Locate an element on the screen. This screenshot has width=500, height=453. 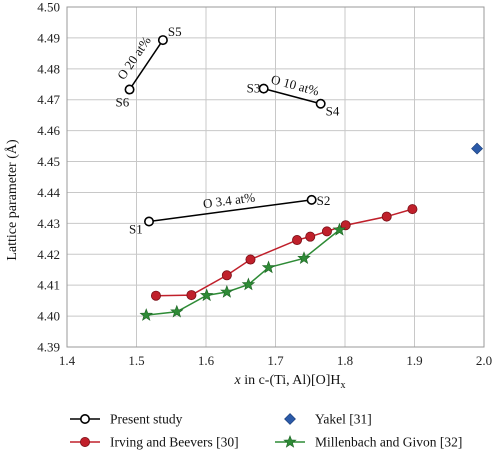
x-tick-label: 1.5 is located at coordinates (136, 360).